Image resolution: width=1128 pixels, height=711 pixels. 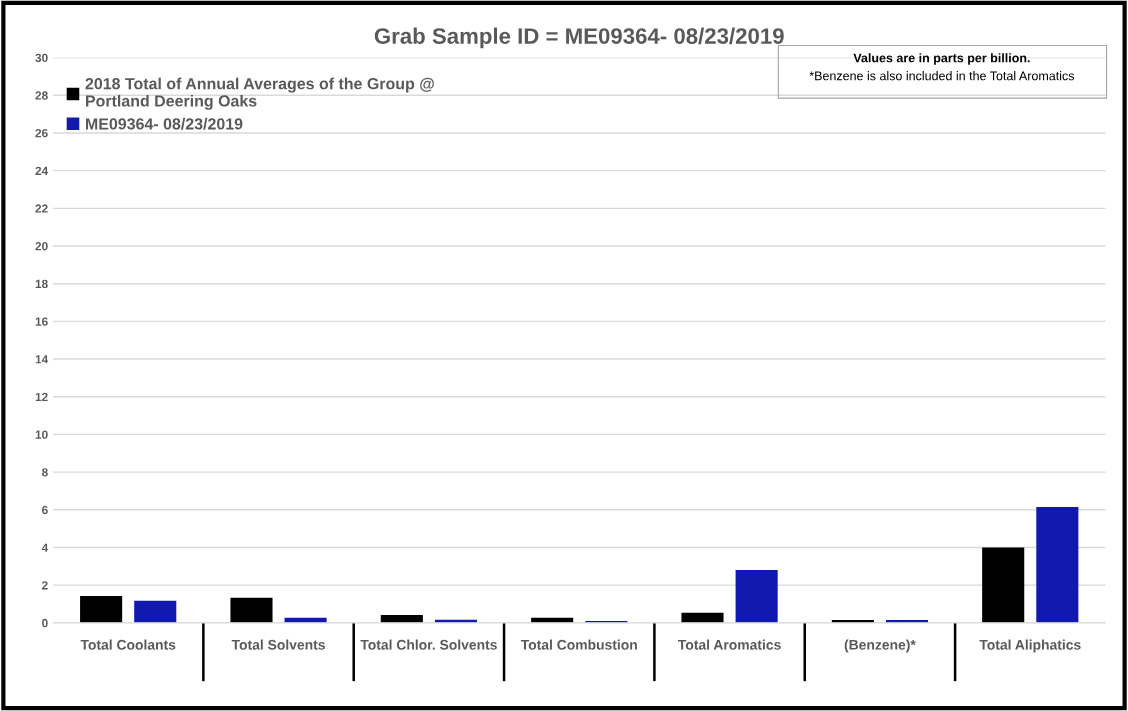 I want to click on y-tick-label: 30, so click(x=41, y=57).